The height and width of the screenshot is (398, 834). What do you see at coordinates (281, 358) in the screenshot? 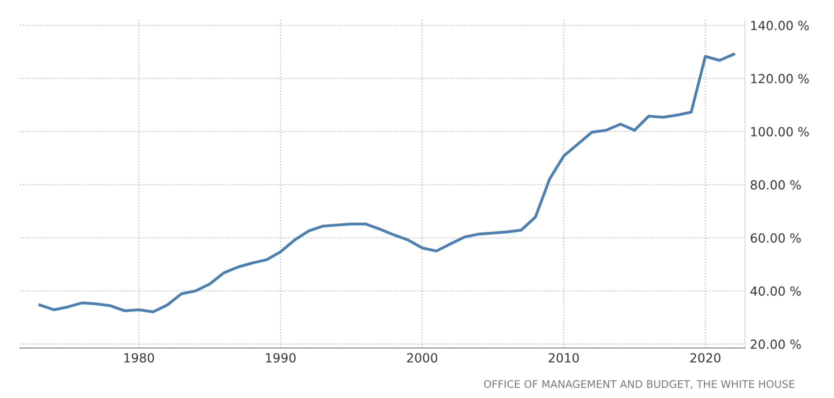
I see `x-tick-label: 1990` at bounding box center [281, 358].